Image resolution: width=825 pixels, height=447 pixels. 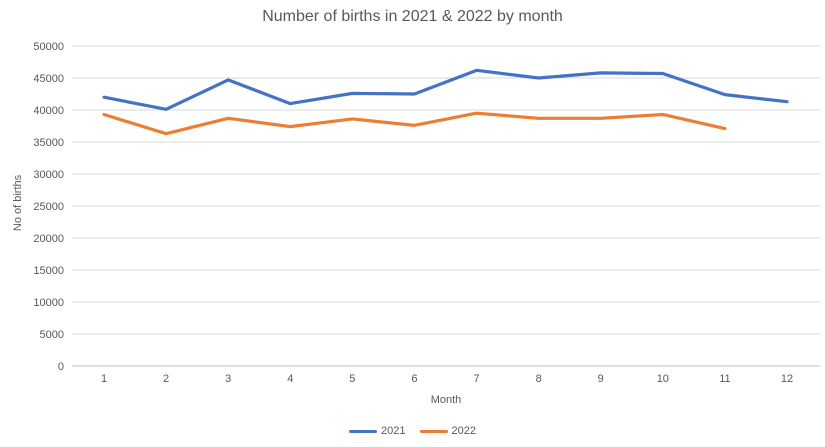 What do you see at coordinates (463, 431) in the screenshot?
I see `legend-label-2022: 2022` at bounding box center [463, 431].